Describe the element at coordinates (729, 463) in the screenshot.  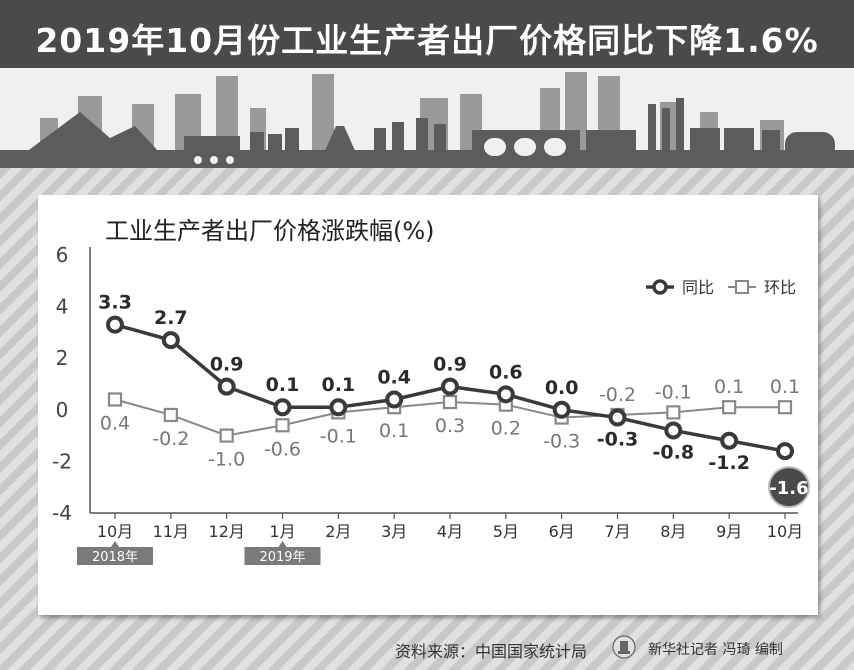
I see `yoy-data-label: -1.2` at that location.